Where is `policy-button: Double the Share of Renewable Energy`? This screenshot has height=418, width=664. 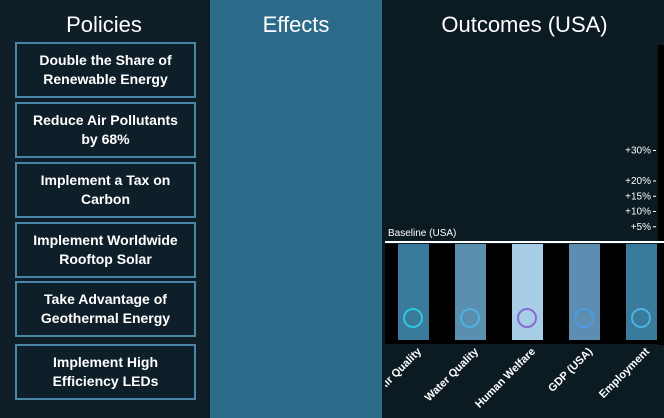 policy-button: Double the Share of Renewable Energy is located at coordinates (105, 70).